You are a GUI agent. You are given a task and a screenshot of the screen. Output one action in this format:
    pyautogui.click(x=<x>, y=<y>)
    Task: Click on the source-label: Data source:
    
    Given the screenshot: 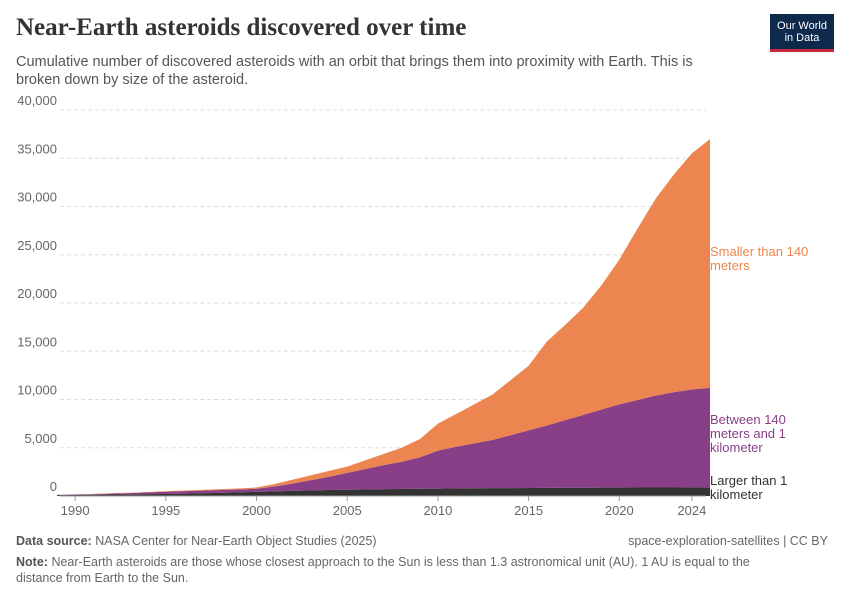 What is the action you would take?
    pyautogui.click(x=54, y=541)
    